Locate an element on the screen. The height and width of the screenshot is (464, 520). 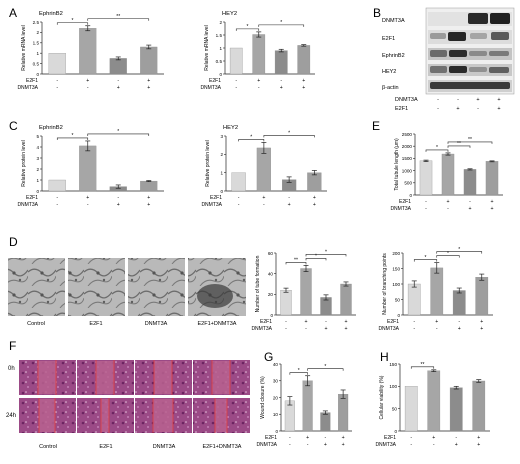
y-tick-label: 500 is located at coordinates (408, 183).